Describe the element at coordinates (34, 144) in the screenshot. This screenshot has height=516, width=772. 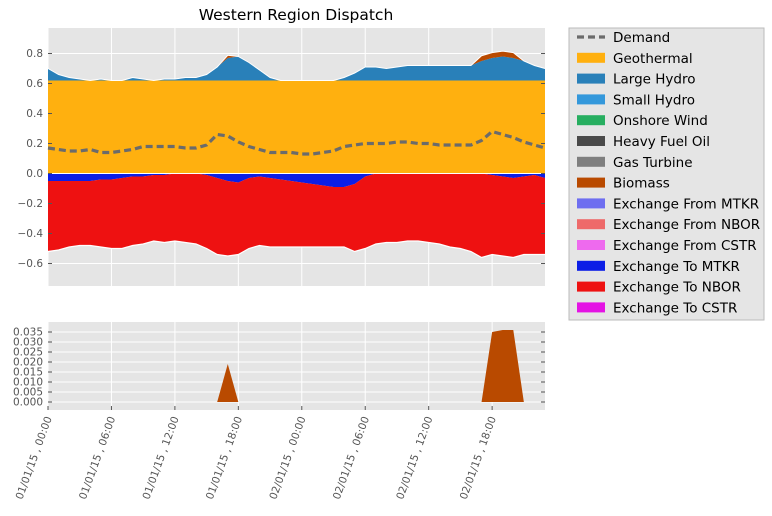
I see `top-y-tick-label: 0.2` at that location.